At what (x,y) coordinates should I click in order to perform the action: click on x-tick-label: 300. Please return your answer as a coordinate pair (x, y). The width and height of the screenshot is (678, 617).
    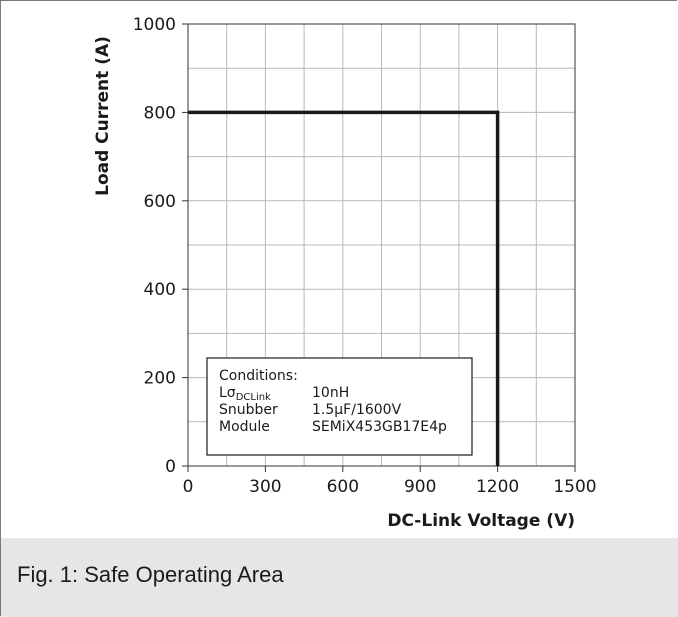
    Looking at the image, I should click on (265, 487).